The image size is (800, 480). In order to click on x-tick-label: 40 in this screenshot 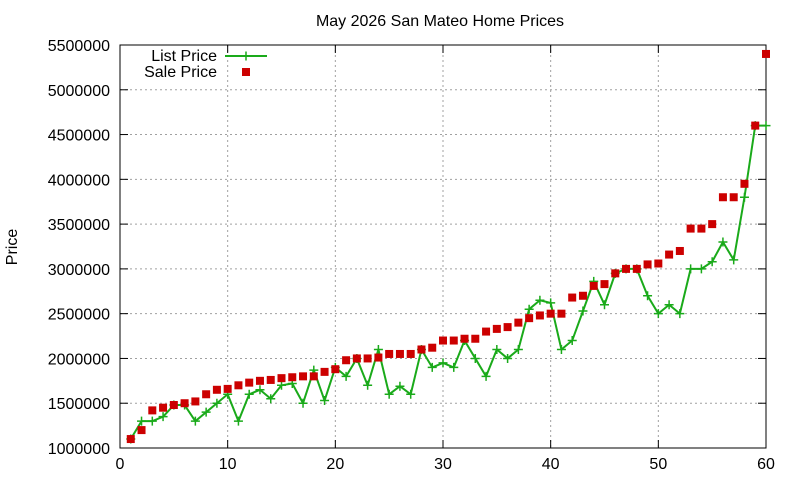, I will do `click(551, 464)`.